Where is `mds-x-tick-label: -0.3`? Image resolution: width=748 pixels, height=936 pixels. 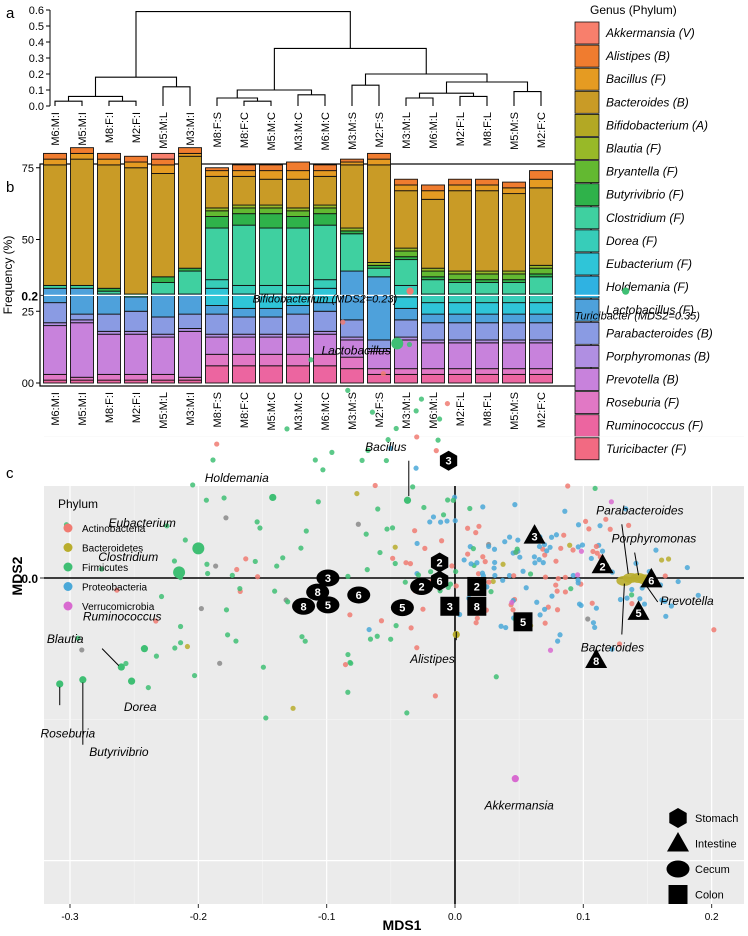 mds-x-tick-label: -0.3 is located at coordinates (70, 917).